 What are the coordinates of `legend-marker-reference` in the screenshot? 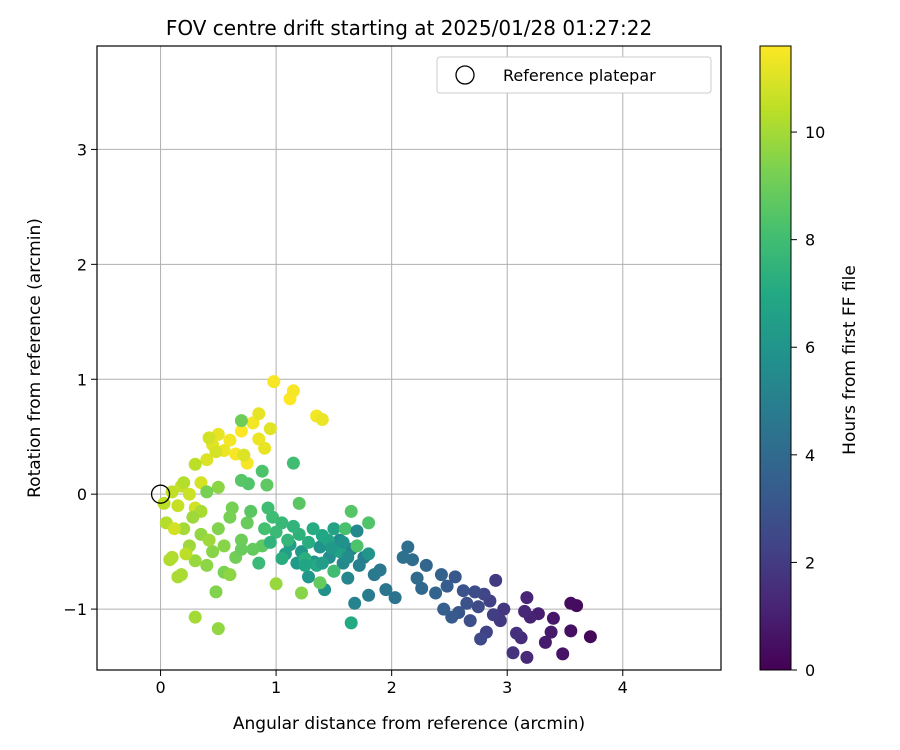 It's located at (465, 75).